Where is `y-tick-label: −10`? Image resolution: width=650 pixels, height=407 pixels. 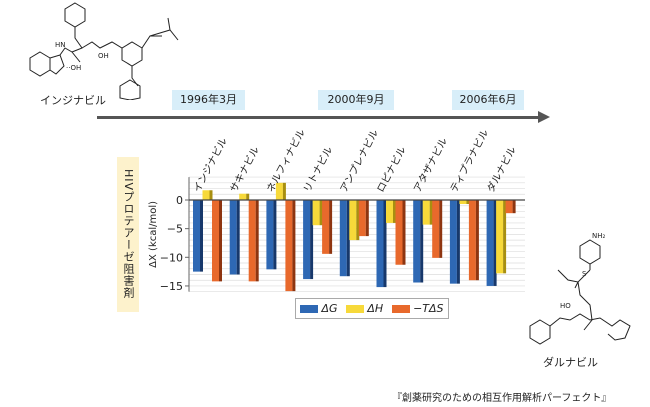
y-tick-label: −10 is located at coordinates (171, 257).